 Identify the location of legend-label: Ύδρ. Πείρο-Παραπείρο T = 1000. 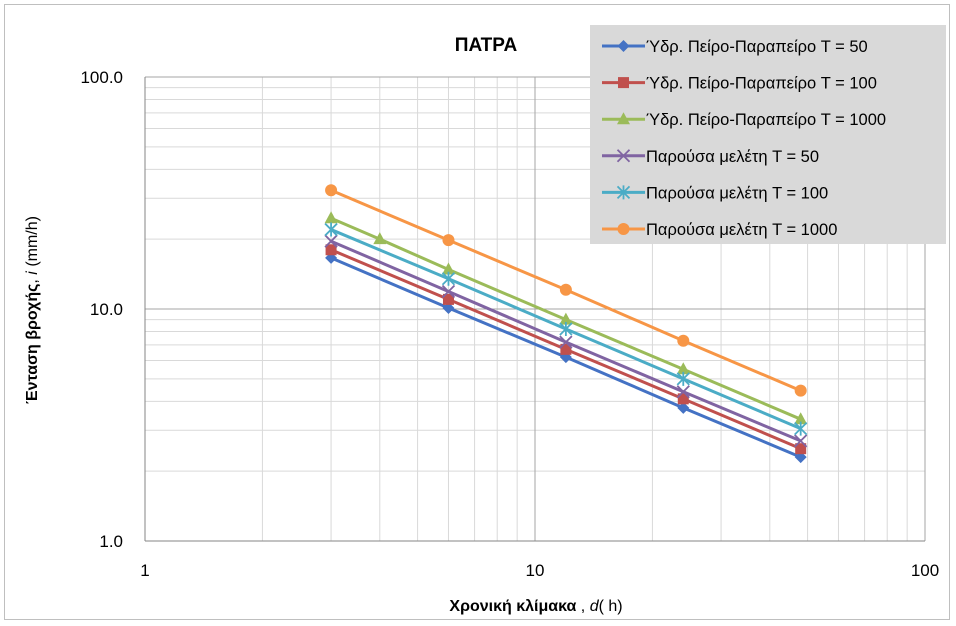
(766, 120).